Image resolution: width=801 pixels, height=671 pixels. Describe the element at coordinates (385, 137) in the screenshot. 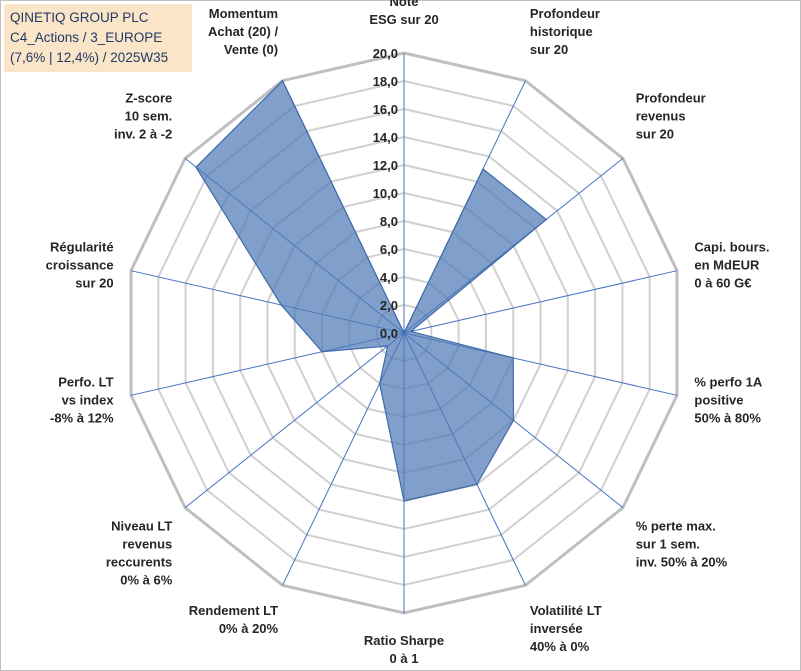

I see `tick-label: 14,0` at that location.